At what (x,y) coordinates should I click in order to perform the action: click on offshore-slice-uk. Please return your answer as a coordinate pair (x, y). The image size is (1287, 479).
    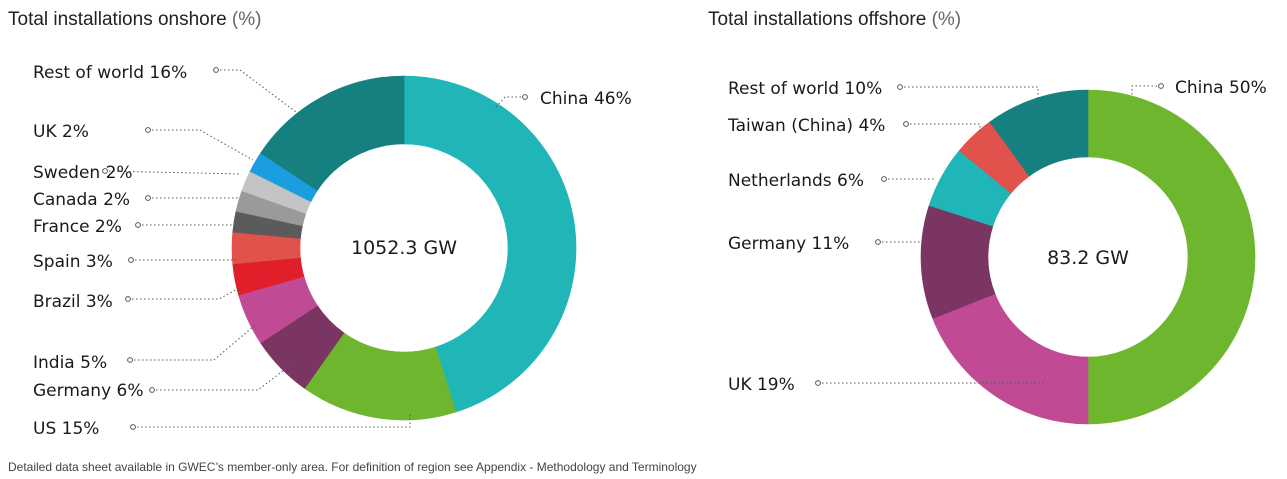
    Looking at the image, I should click on (1010, 359).